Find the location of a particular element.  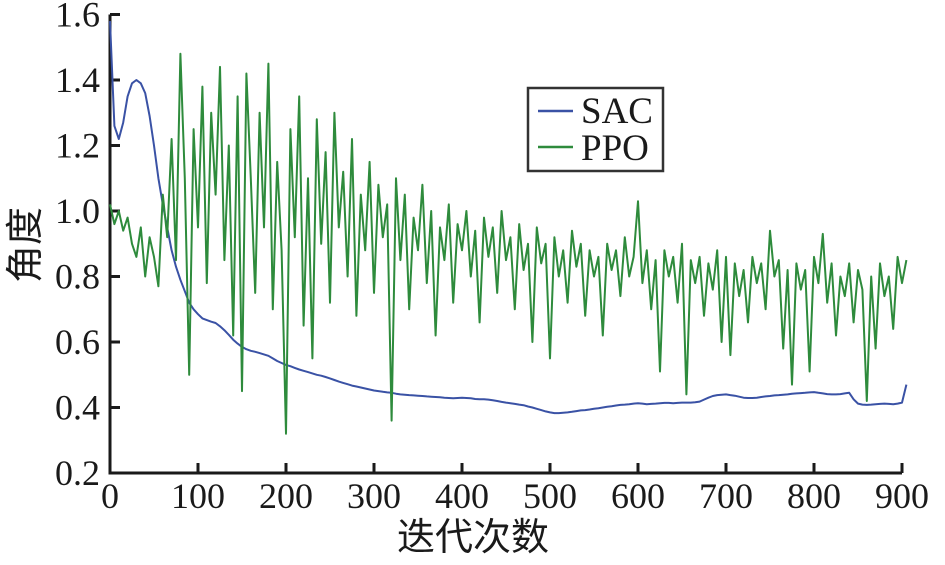

x-tick-label: 800 is located at coordinates (814, 496).